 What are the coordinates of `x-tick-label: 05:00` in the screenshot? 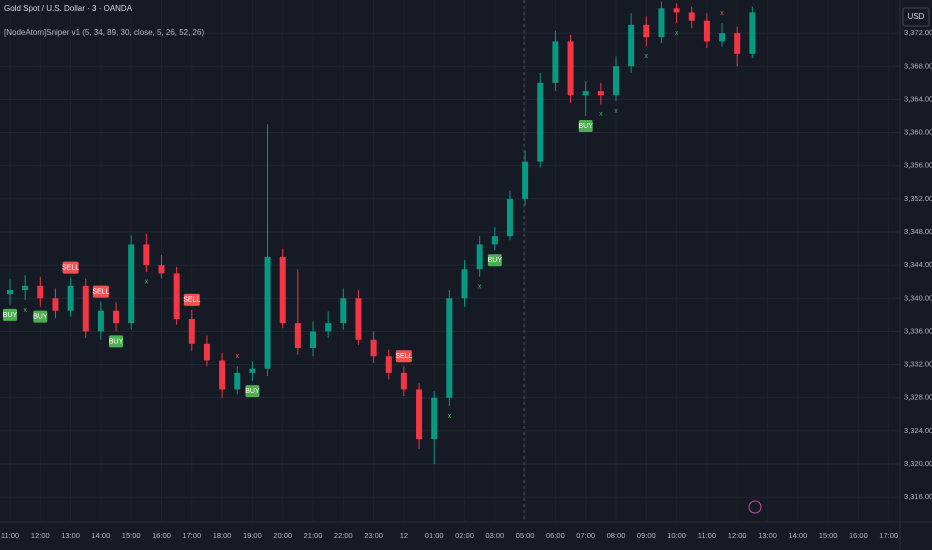 It's located at (525, 535).